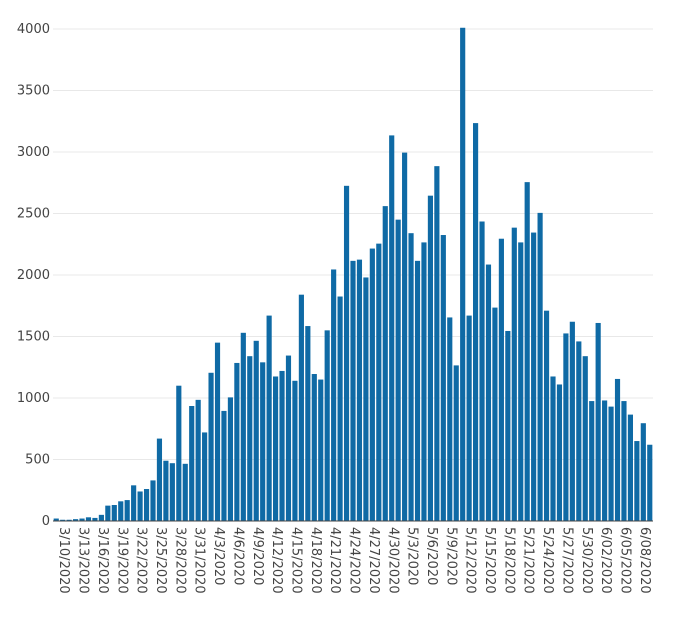  What do you see at coordinates (160, 560) in the screenshot?
I see `x-tick-label: 3/25/2020` at bounding box center [160, 560].